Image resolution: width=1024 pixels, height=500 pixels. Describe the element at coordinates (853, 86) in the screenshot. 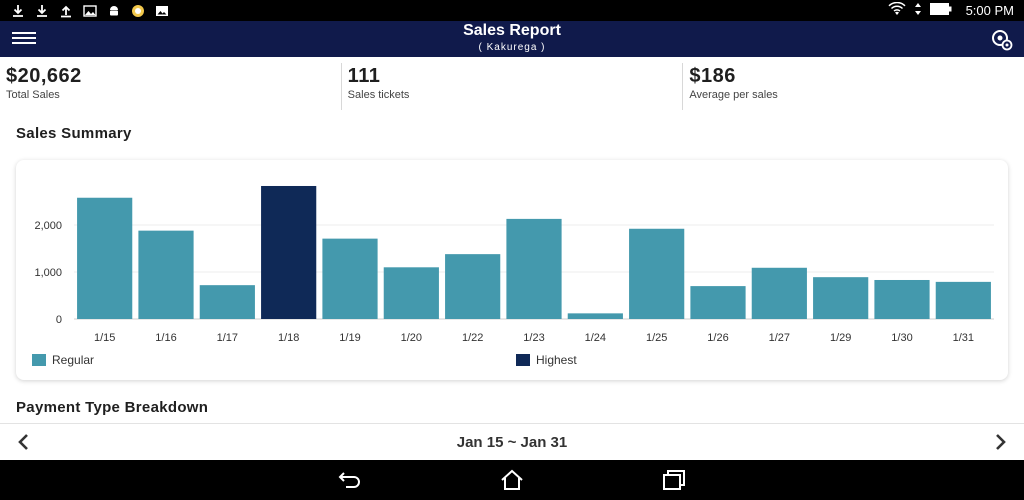

I see `stat-average: $186 Average per sales` at that location.